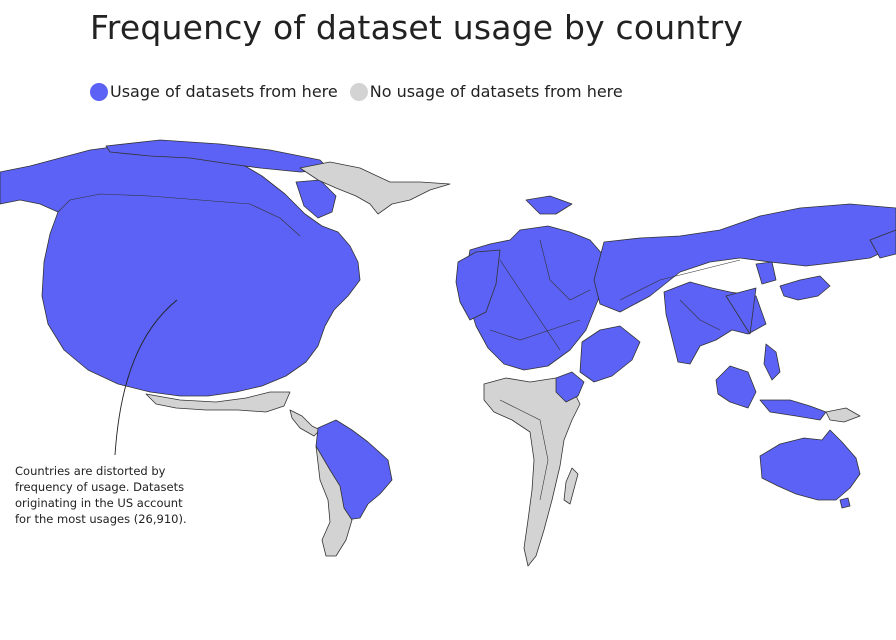 This screenshot has width=896, height=640. Describe the element at coordinates (146, 377) in the screenshot. I see `annotation-leader-line` at that location.